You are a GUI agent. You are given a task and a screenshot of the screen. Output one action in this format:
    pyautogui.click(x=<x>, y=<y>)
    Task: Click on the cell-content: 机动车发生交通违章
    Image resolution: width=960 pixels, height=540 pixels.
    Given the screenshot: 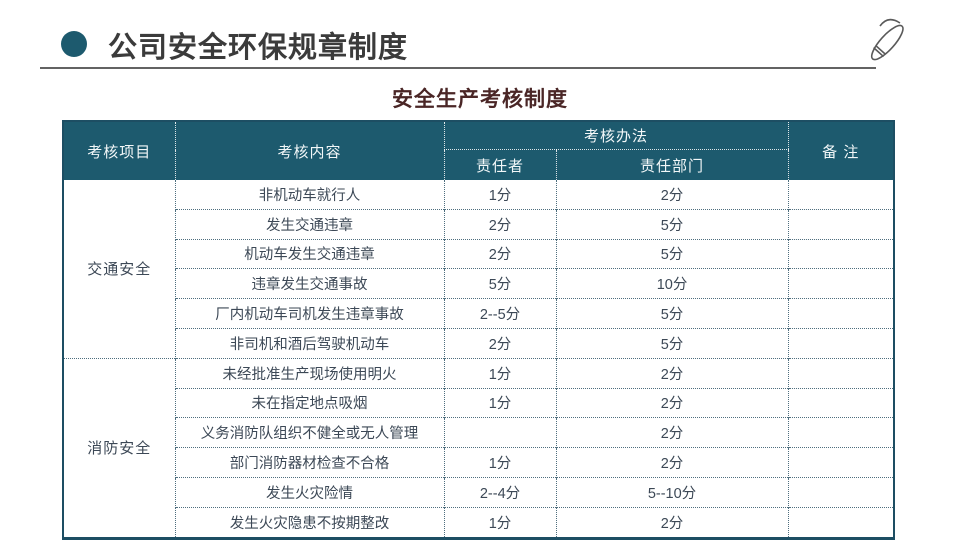 What is the action you would take?
    pyautogui.click(x=309, y=253)
    